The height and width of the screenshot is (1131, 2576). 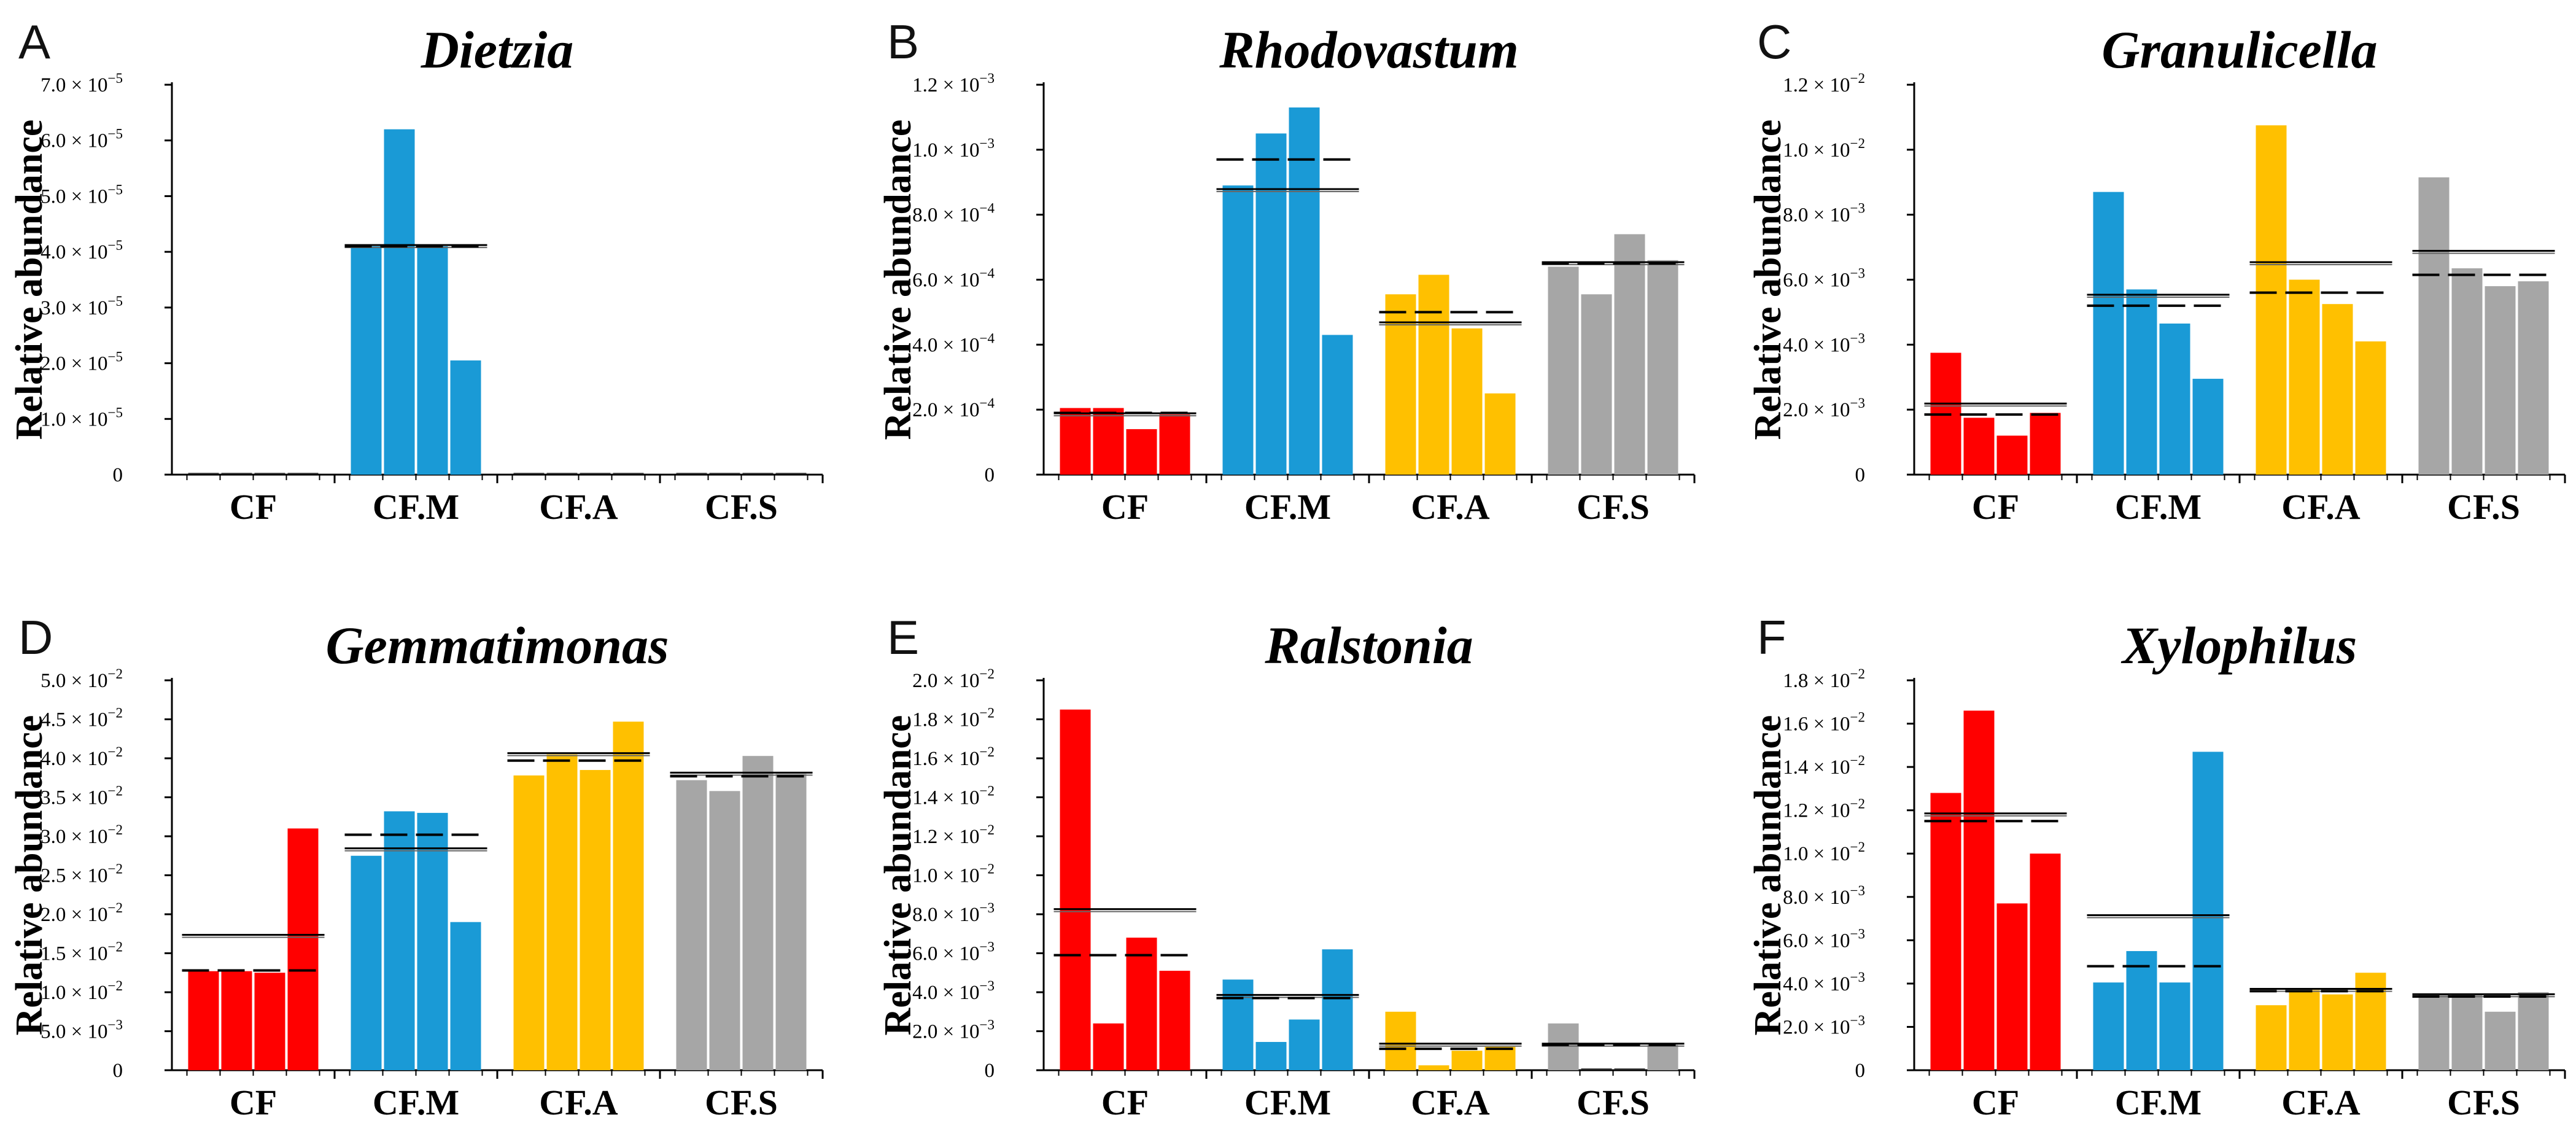 I want to click on y-tick-label: 8.0 × 10⁻³, so click(x=1824, y=896).